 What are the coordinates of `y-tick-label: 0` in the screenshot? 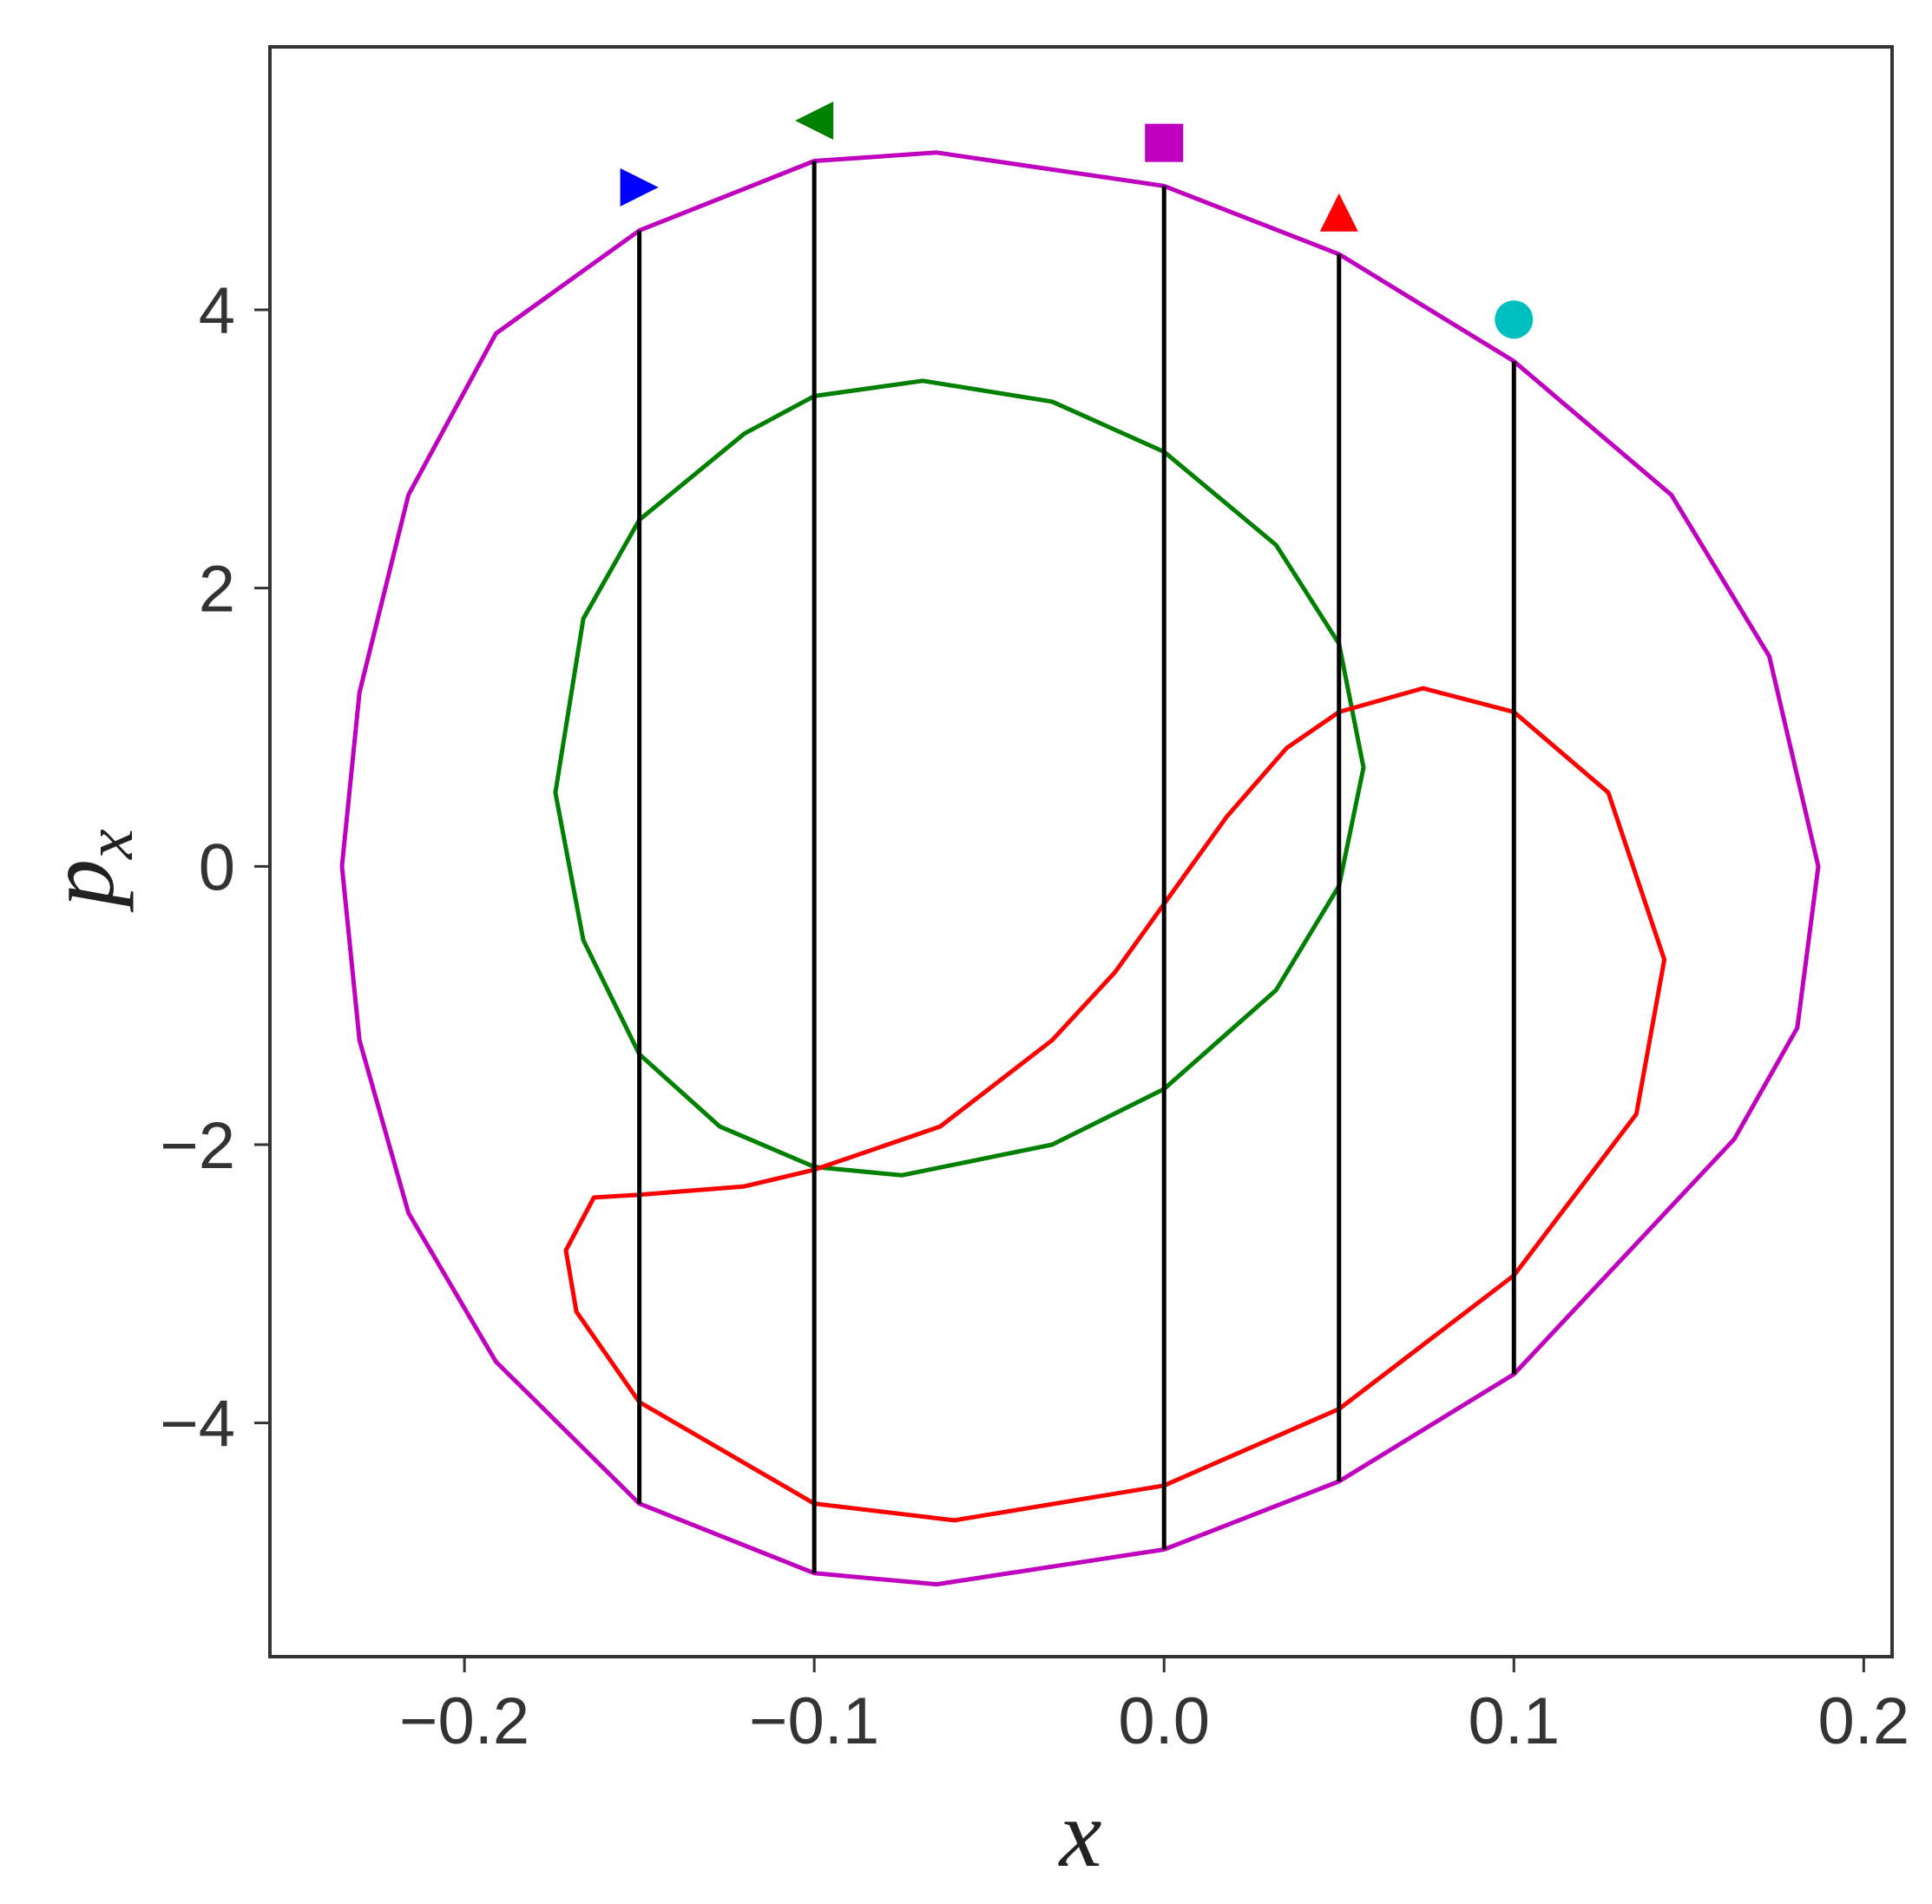 It's located at (217, 867).